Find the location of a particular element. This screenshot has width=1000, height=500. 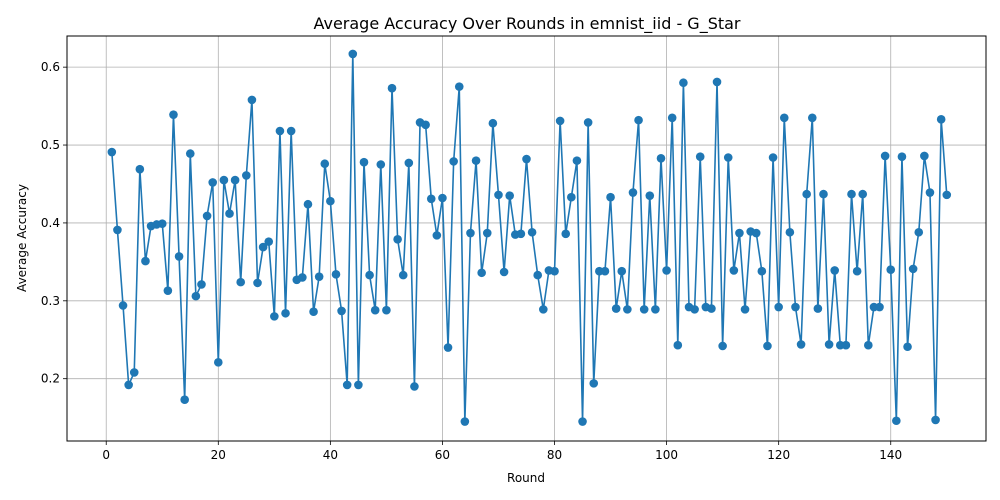

y-axis: 0.2 0.3 0.4 0.5 0.6 is located at coordinates (54, 223).